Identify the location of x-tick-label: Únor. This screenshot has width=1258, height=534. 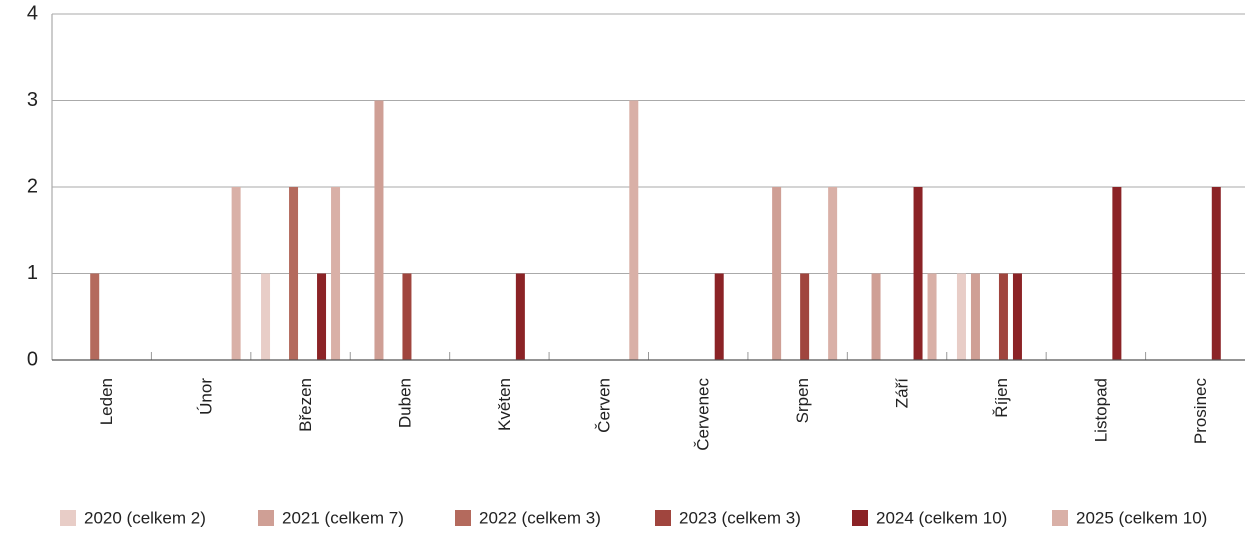
(206, 396).